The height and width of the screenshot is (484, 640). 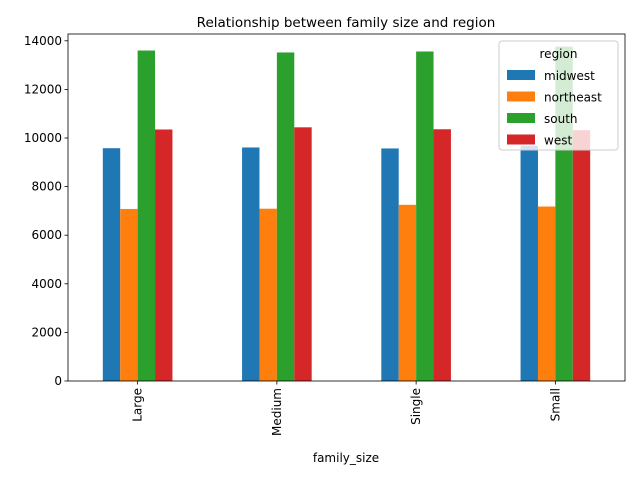 What do you see at coordinates (521, 118) in the screenshot?
I see `legend-swatch-south` at bounding box center [521, 118].